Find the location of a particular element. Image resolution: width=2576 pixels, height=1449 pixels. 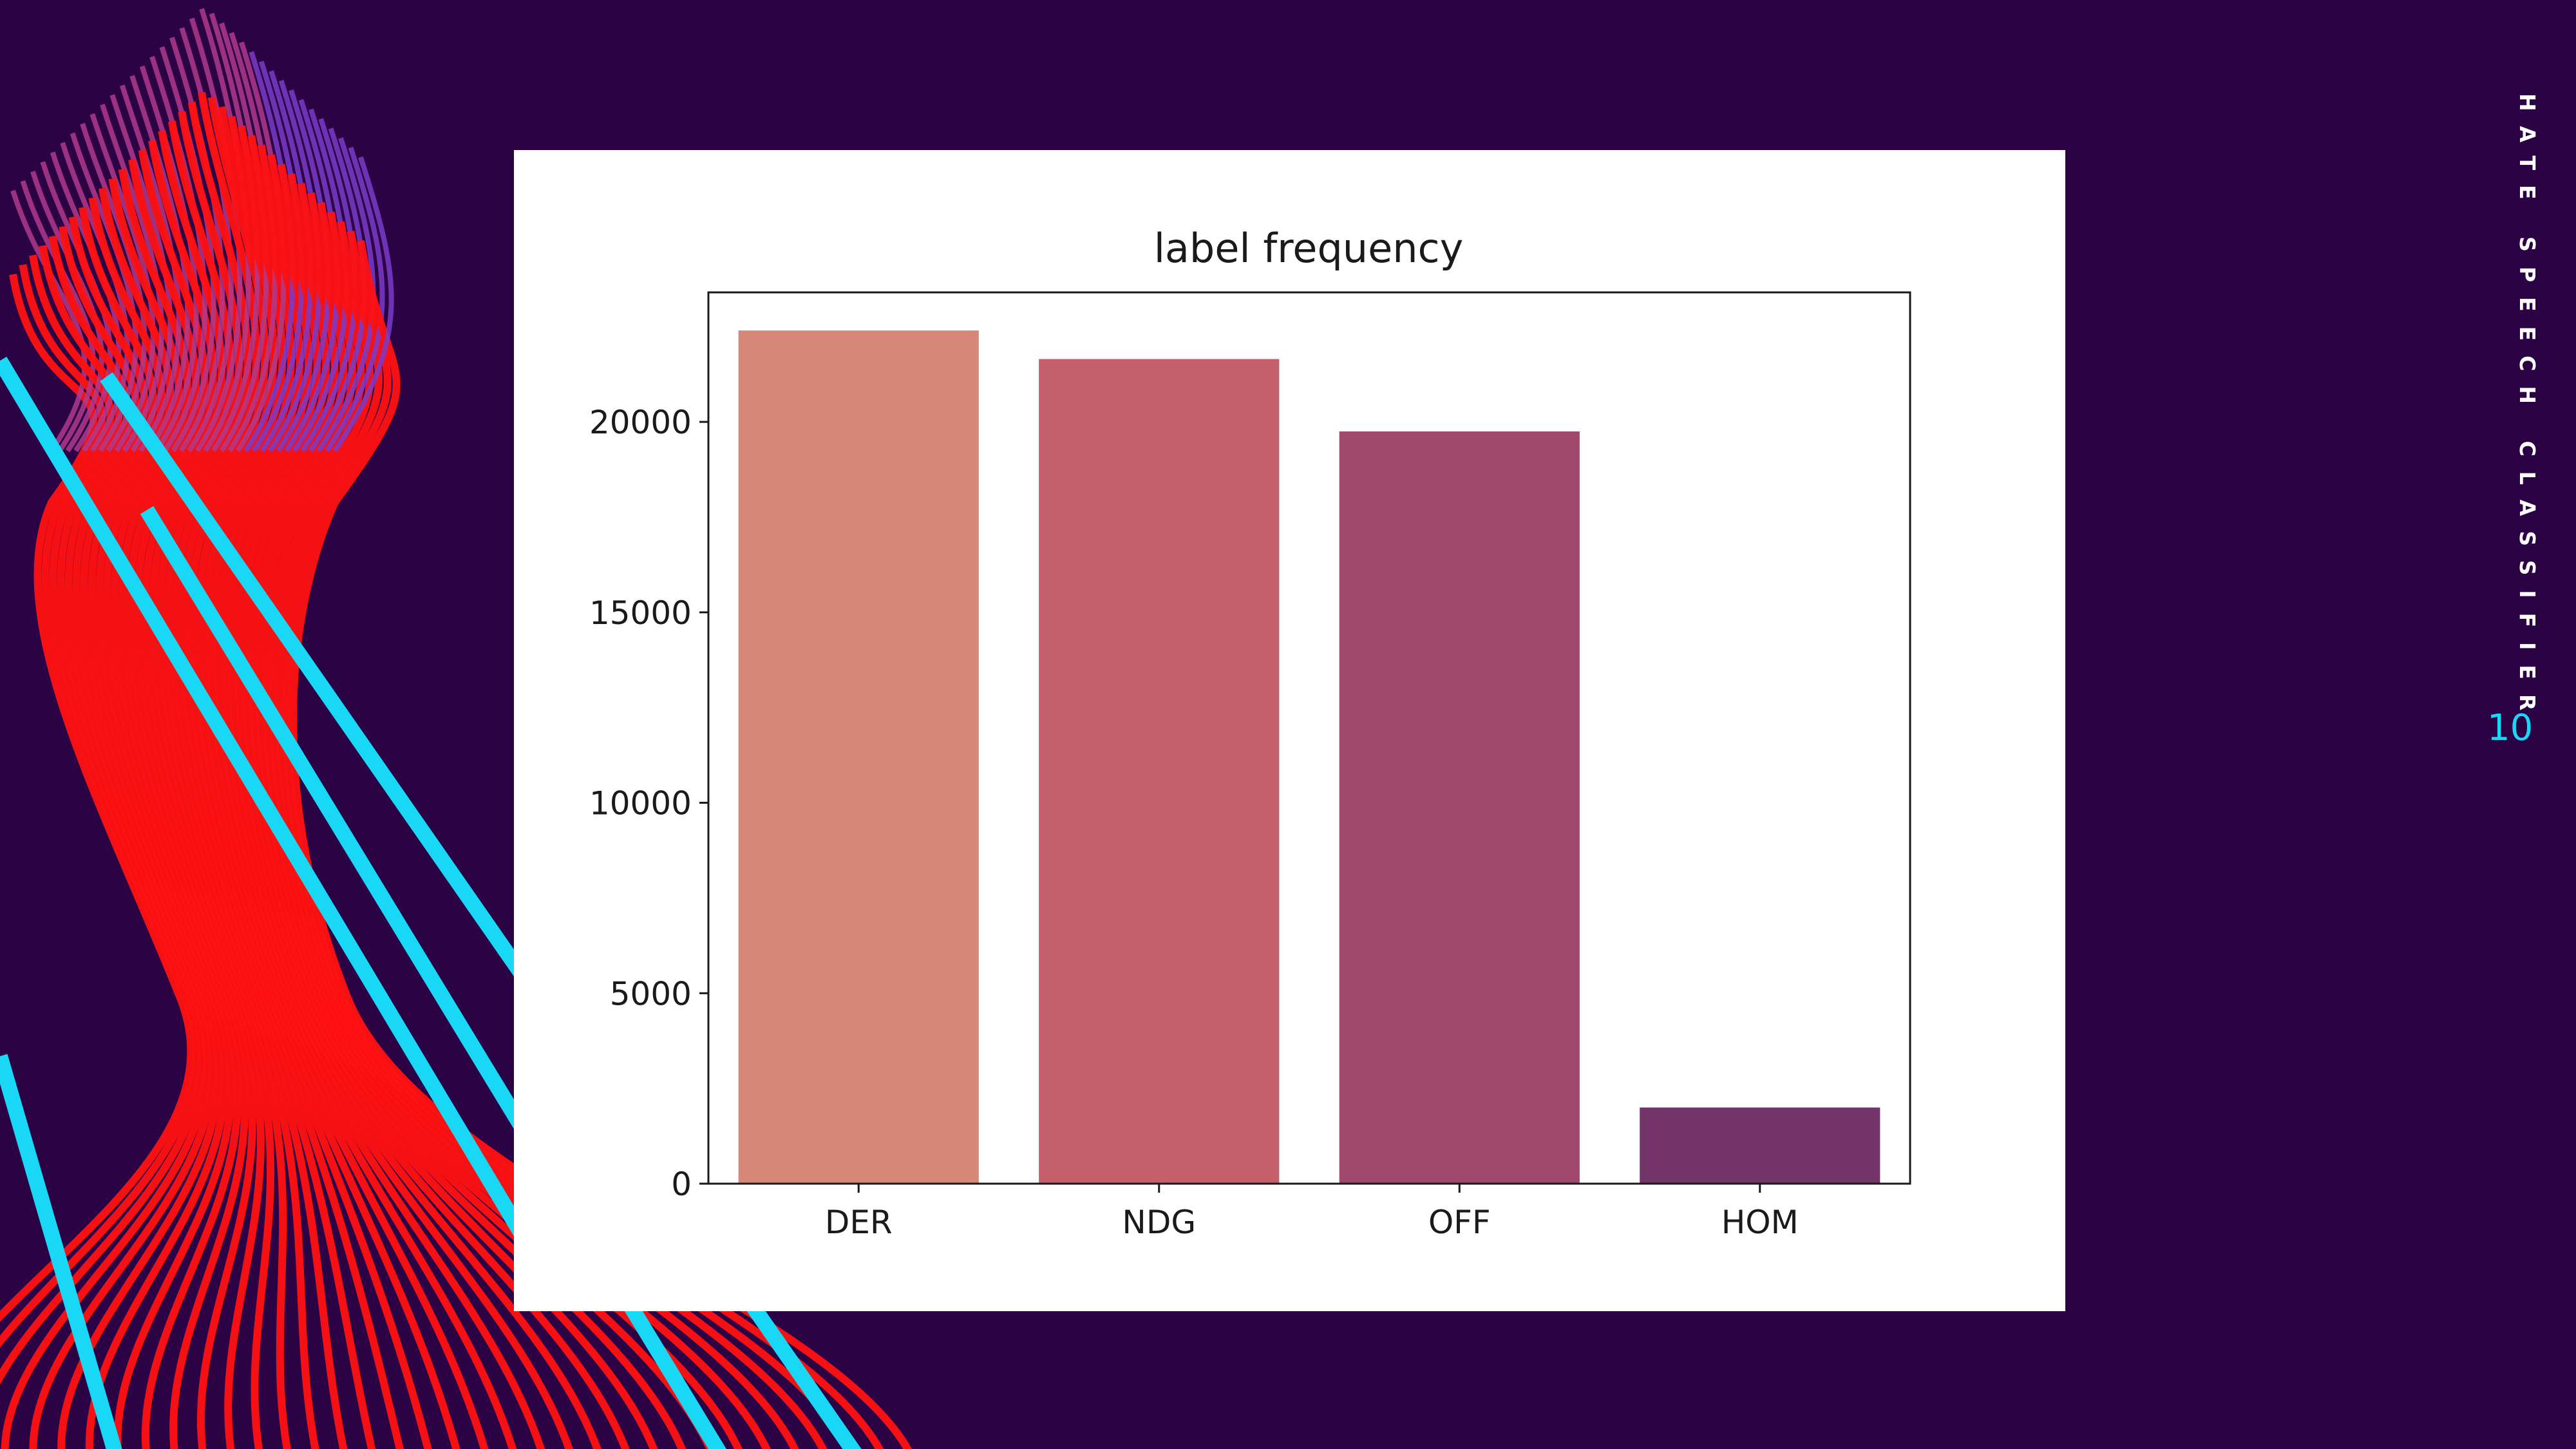

y-tick-label: 10000 is located at coordinates (640, 804).